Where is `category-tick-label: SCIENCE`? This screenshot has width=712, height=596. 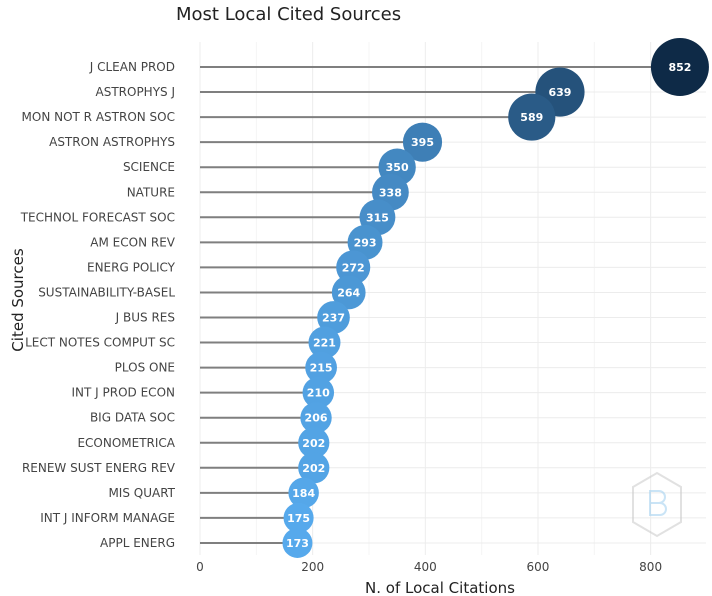 category-tick-label: SCIENCE is located at coordinates (149, 167).